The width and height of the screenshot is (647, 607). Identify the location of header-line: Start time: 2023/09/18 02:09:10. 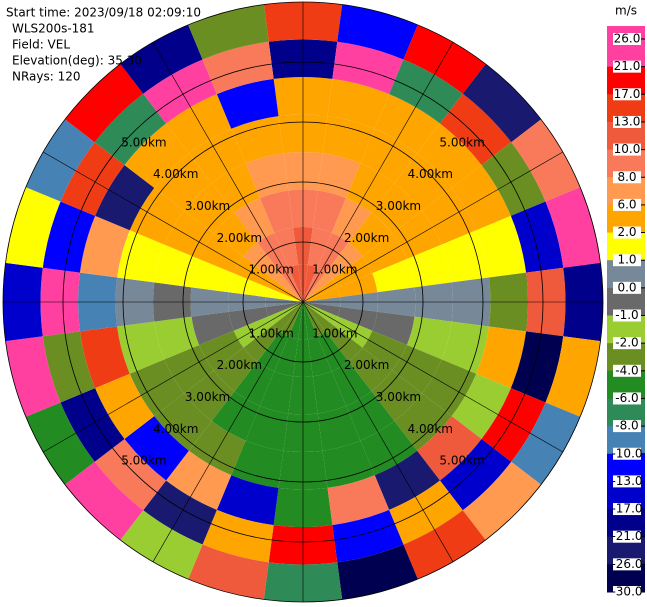
(103, 13).